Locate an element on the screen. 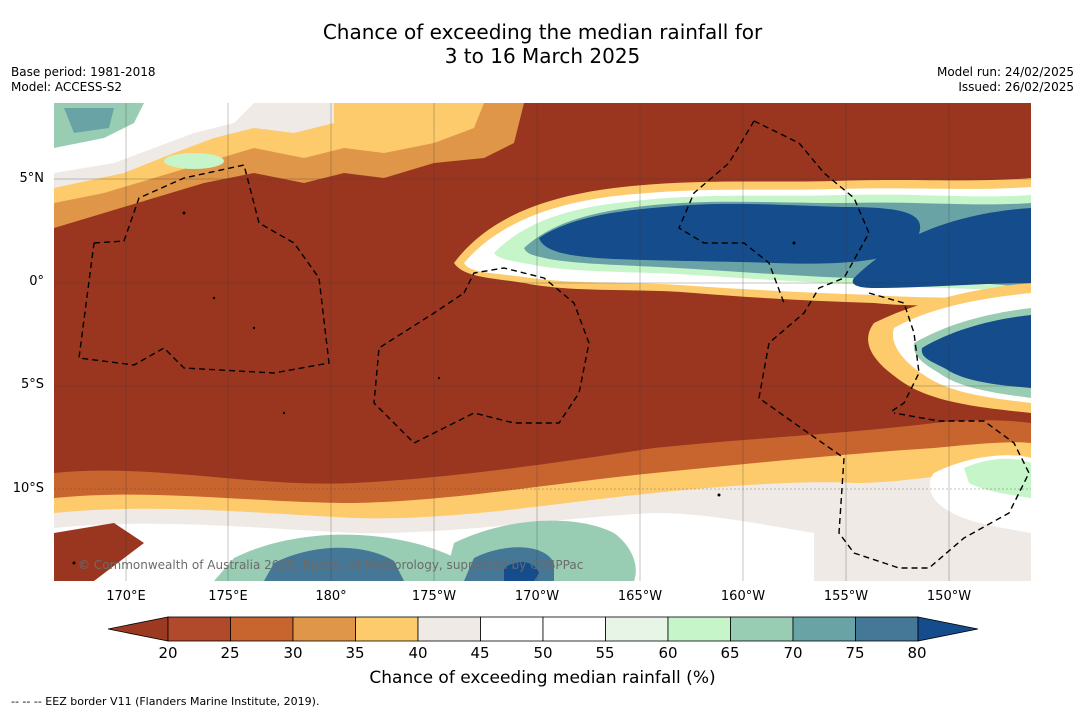 The height and width of the screenshot is (713, 1085). cb-tick-30: 30 is located at coordinates (293, 653).